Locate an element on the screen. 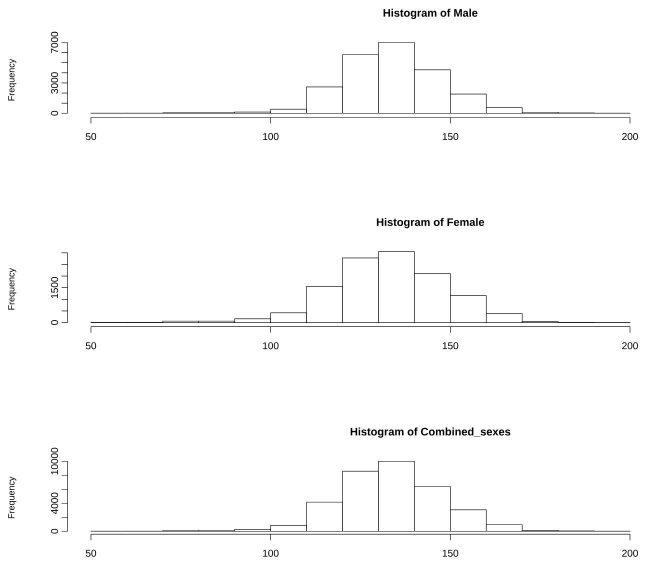  chart-title: Histogram of Female is located at coordinates (430, 223).